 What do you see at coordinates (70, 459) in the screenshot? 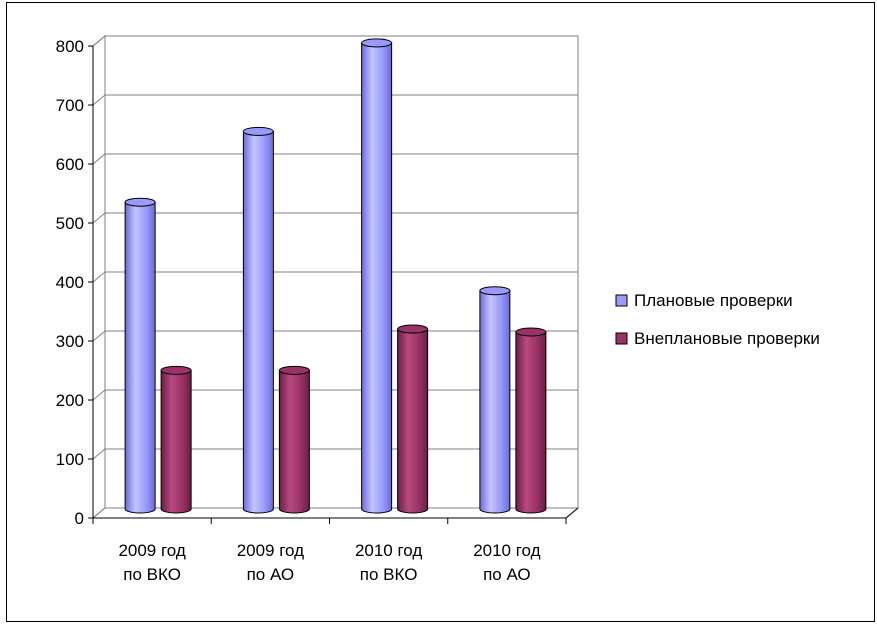
I see `y-tick-label: 100` at bounding box center [70, 459].